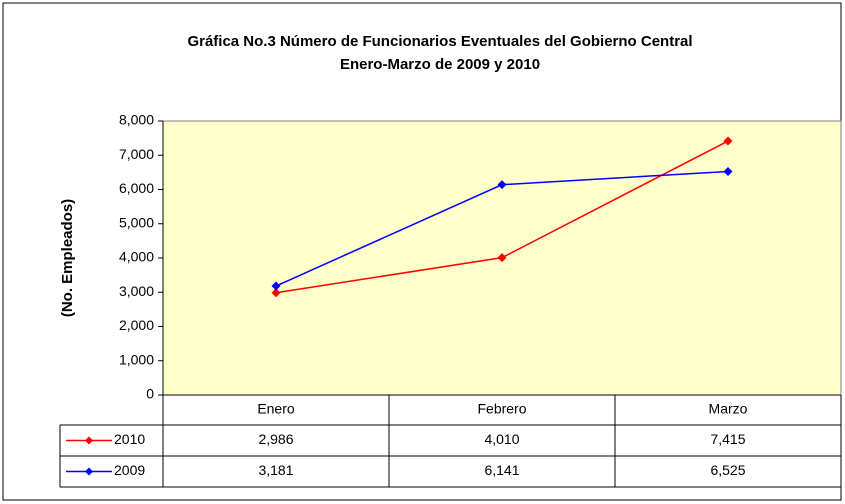 This screenshot has width=845, height=504. I want to click on y-tick-label: 0, so click(150, 394).